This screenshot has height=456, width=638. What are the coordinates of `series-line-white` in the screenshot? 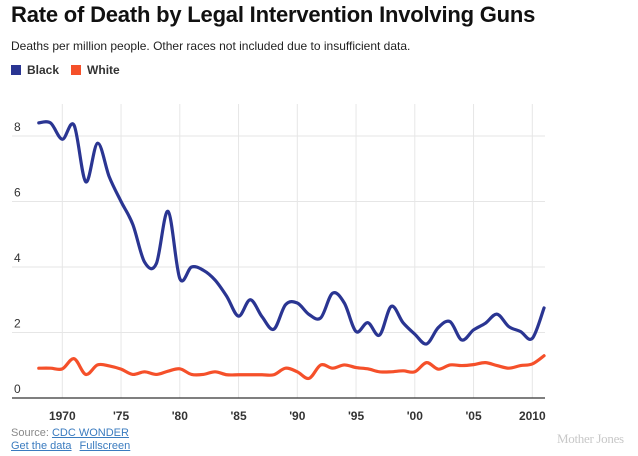 It's located at (291, 367).